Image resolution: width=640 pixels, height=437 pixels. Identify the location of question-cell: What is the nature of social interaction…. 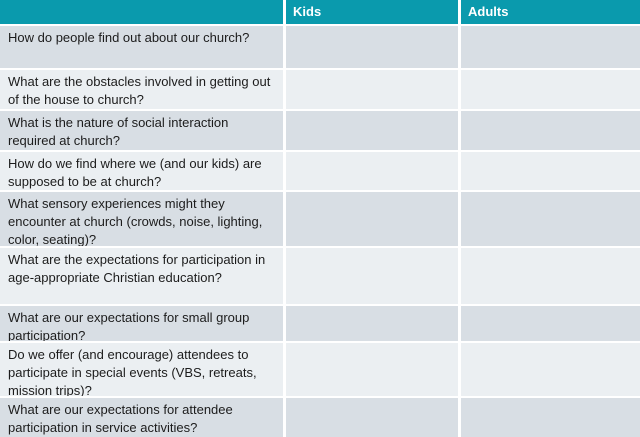
(141, 130).